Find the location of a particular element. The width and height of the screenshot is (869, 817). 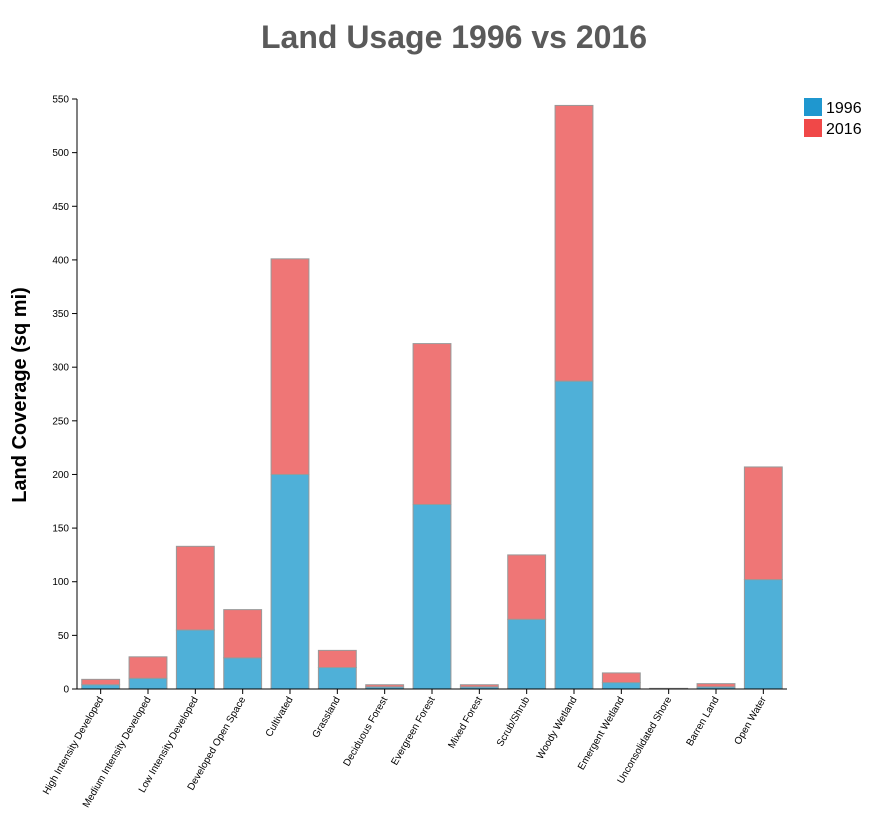

y-tick-label: 450 is located at coordinates (60, 207).